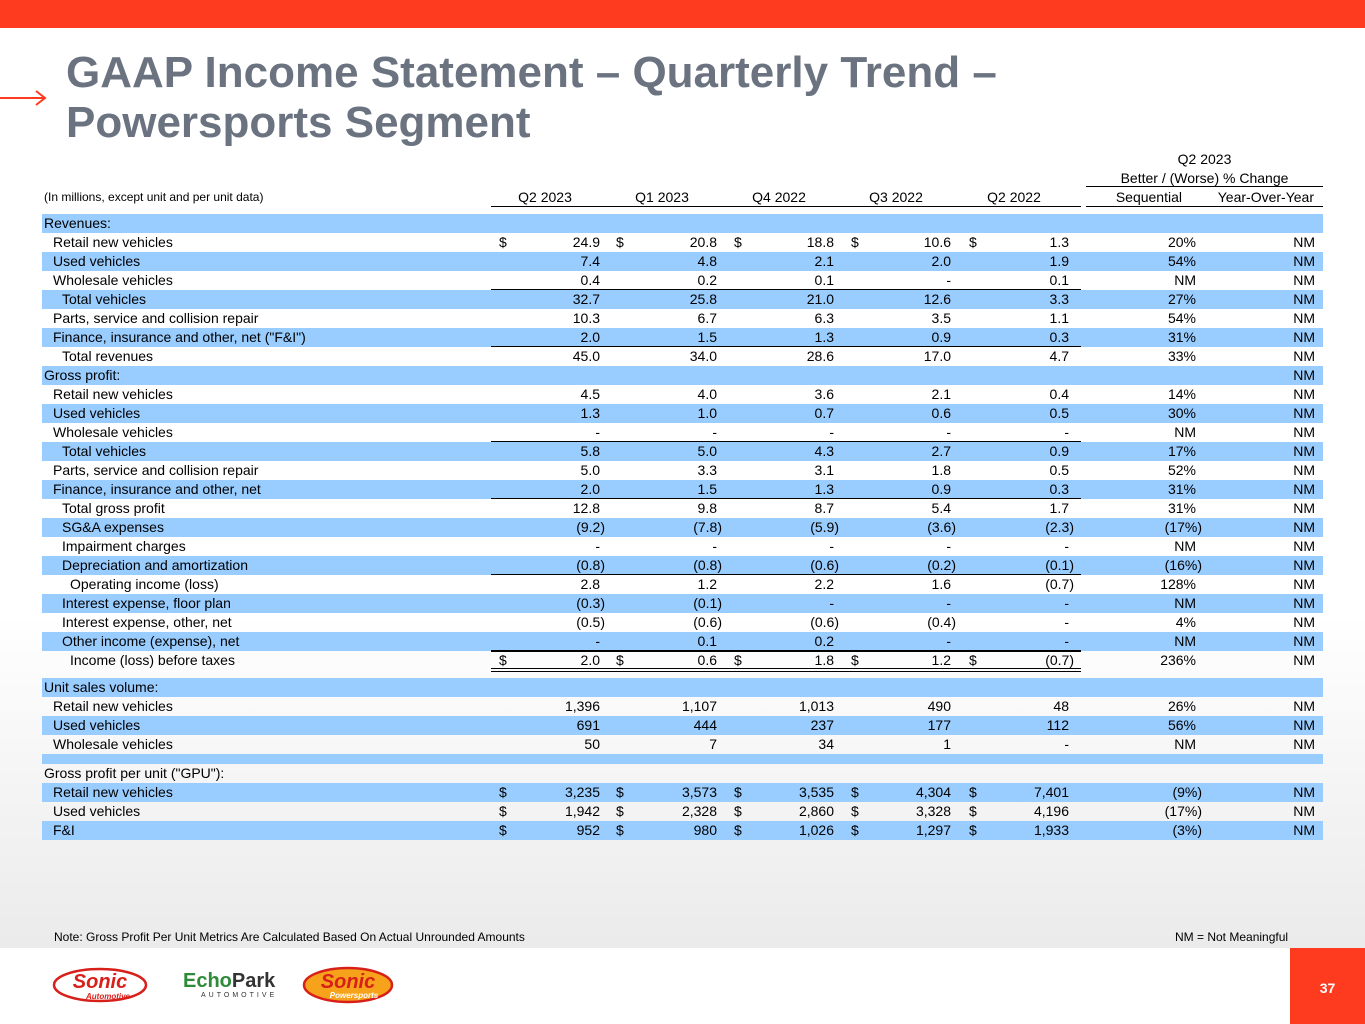 This screenshot has height=1024, width=1365. What do you see at coordinates (108, 996) in the screenshot?
I see `svg-text: Automotive` at bounding box center [108, 996].